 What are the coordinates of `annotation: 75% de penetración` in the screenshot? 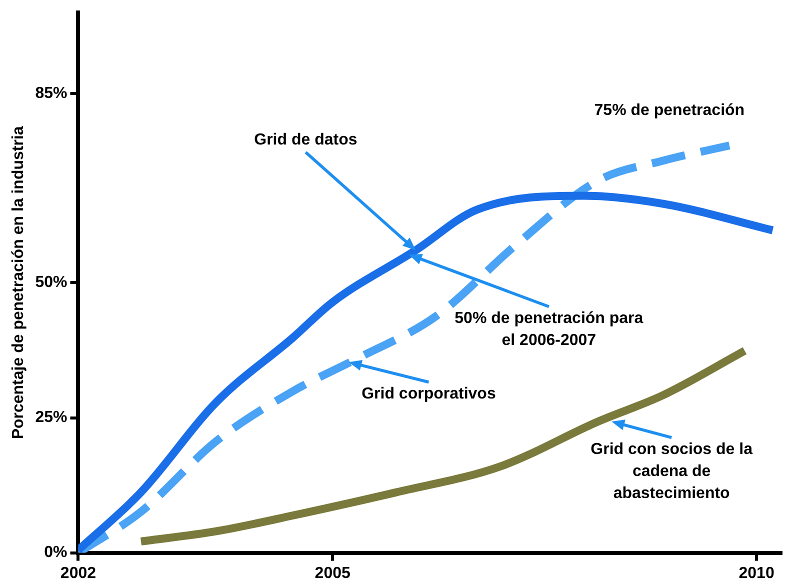 It's located at (669, 110).